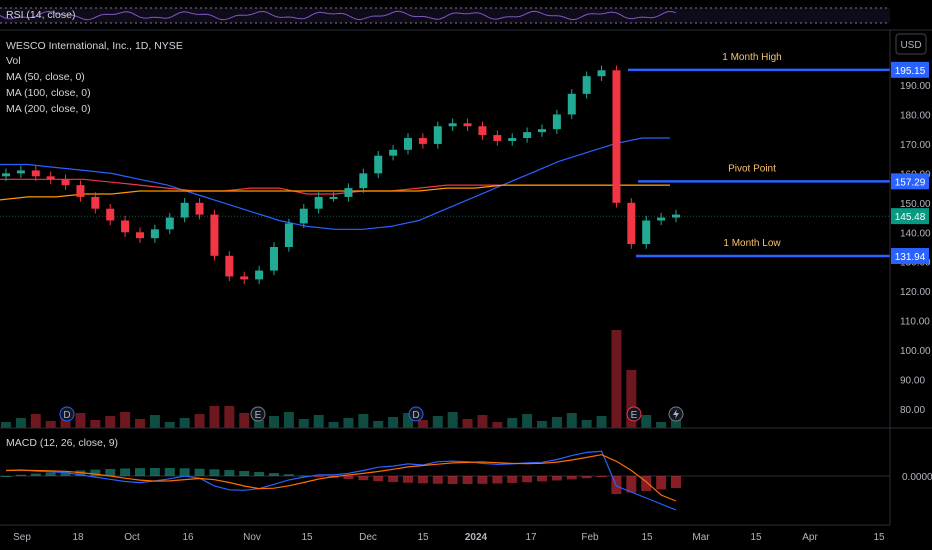 This screenshot has height=550, width=932. I want to click on earnings-icon, so click(258, 414).